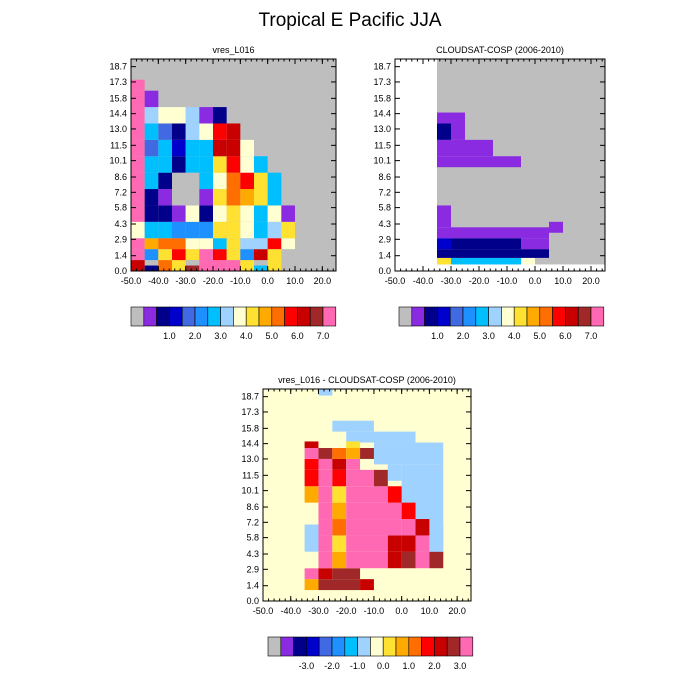 This screenshot has height=700, width=700. What do you see at coordinates (463, 336) in the screenshot?
I see `colorbar-label: 2.0` at bounding box center [463, 336].